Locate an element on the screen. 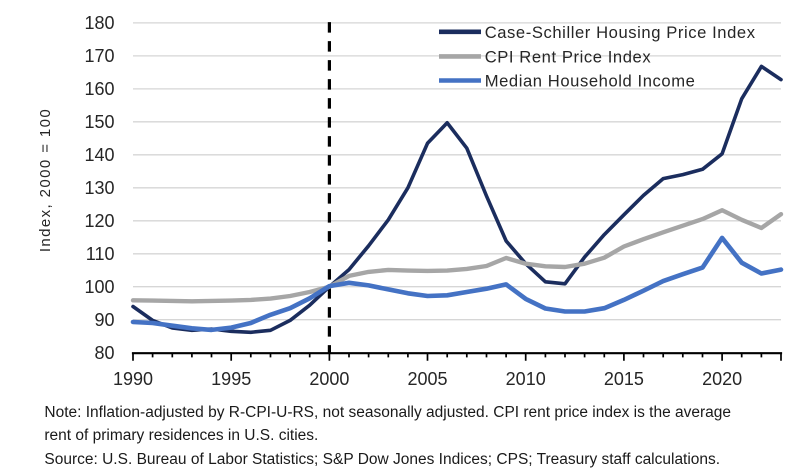 The height and width of the screenshot is (474, 802). svg-text: 160 is located at coordinates (99, 89).